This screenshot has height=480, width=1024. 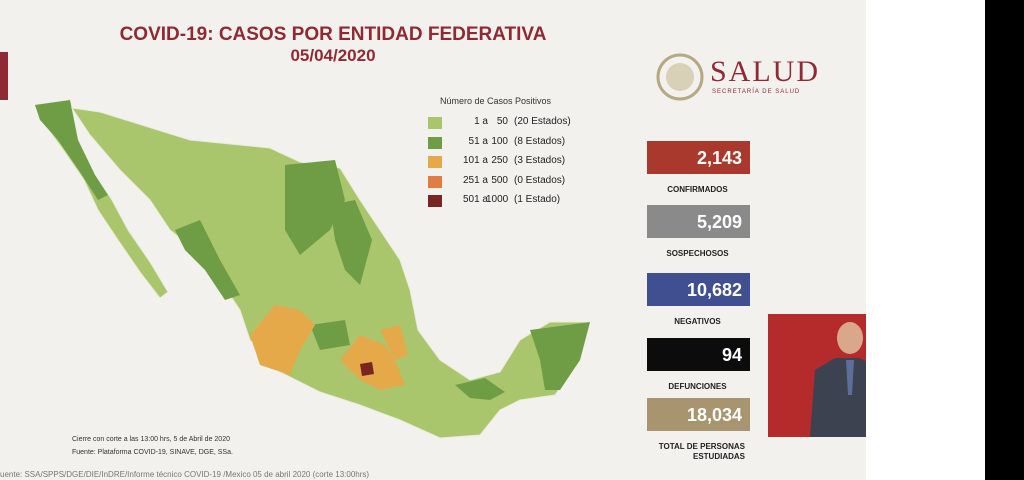 I want to click on legend-from: 101 a, so click(x=475, y=160).